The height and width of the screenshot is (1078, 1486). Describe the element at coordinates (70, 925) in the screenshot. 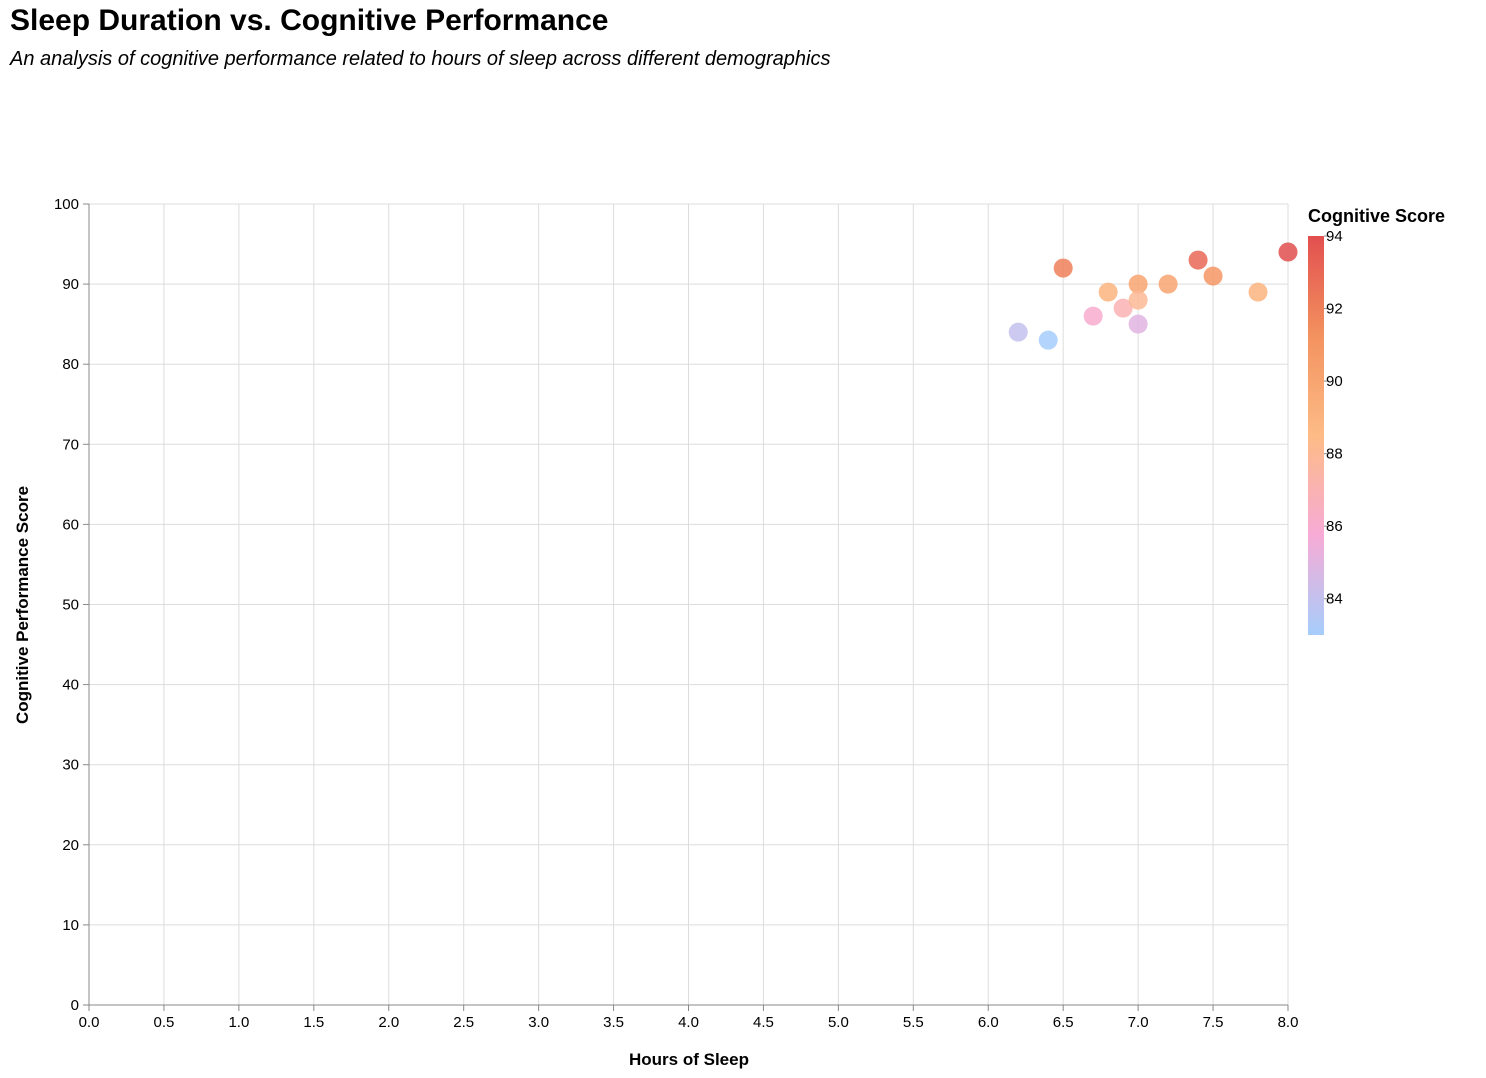

I see `y-tick-label: 10` at that location.